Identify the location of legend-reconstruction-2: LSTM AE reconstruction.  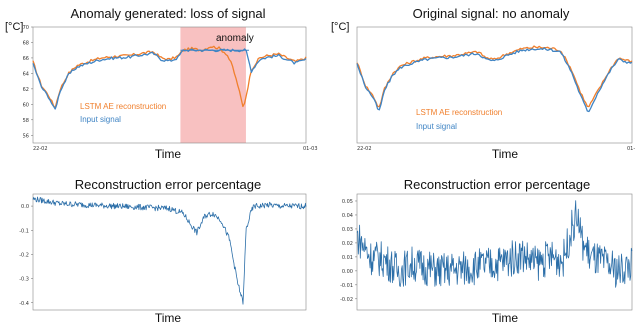
(459, 112).